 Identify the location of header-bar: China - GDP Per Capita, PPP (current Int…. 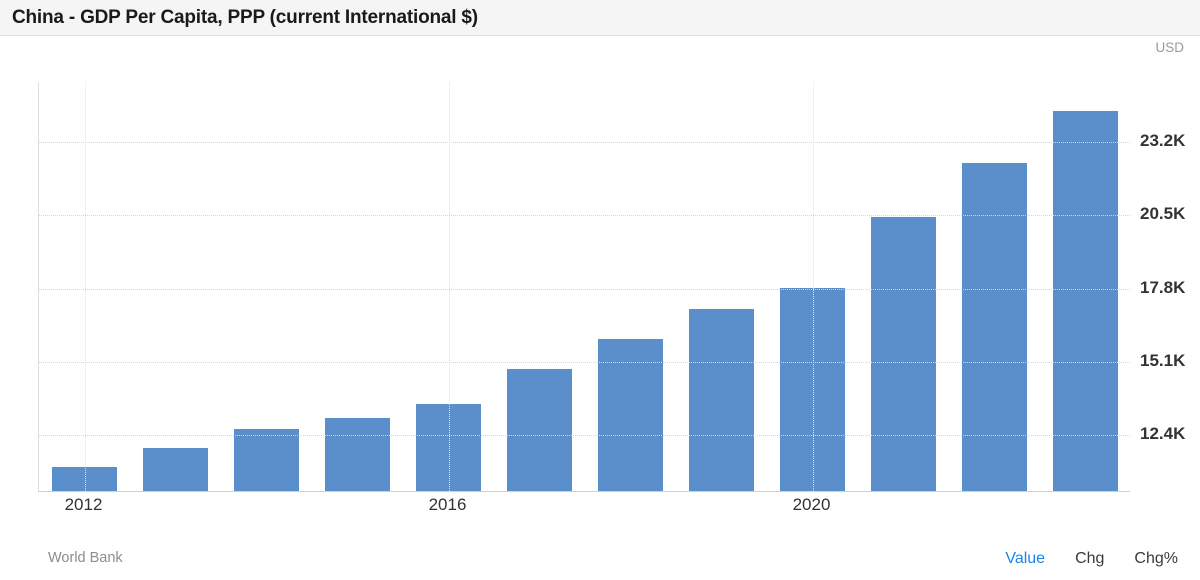
(600, 18).